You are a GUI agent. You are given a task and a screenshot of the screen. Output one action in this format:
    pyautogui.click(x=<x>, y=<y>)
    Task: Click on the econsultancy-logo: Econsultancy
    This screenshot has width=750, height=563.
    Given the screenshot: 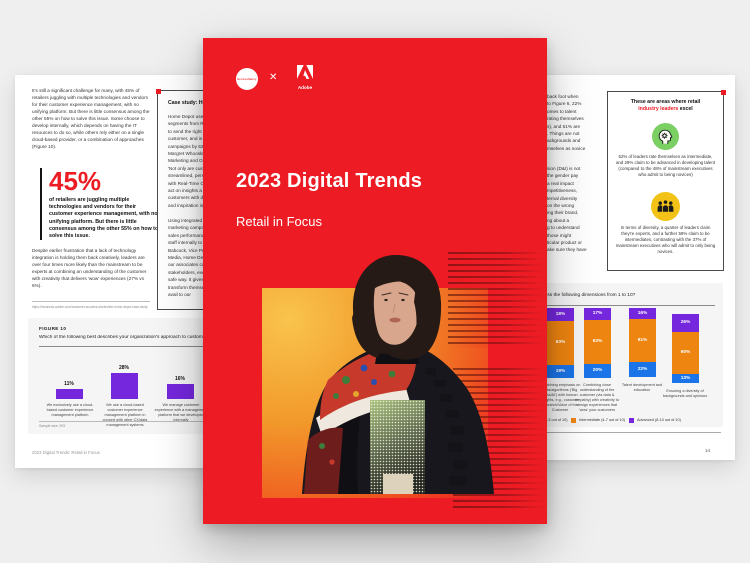 What is the action you would take?
    pyautogui.click(x=247, y=79)
    